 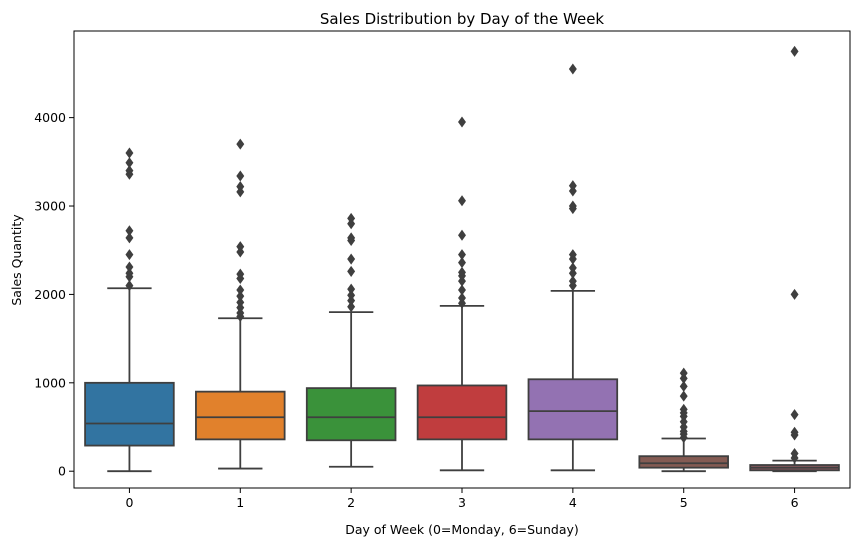 What do you see at coordinates (462, 19) in the screenshot?
I see `chart-title: Sales Distribution by Day of the Week` at bounding box center [462, 19].